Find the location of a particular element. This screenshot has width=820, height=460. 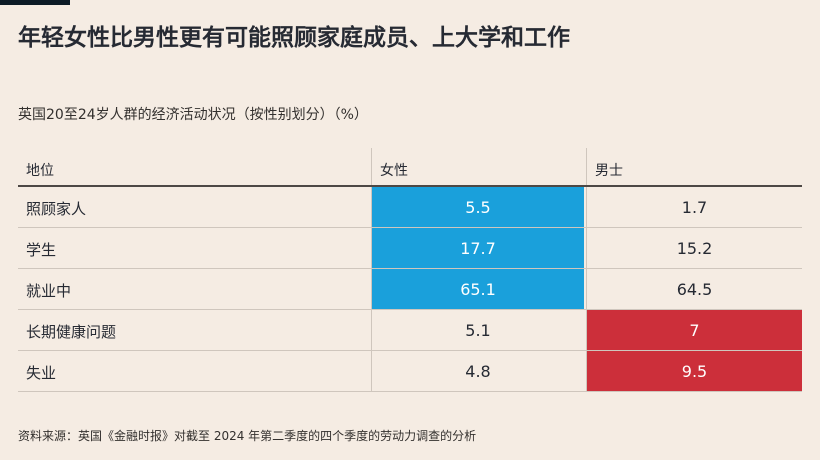

female-value-cell: 17.7 is located at coordinates (478, 248).